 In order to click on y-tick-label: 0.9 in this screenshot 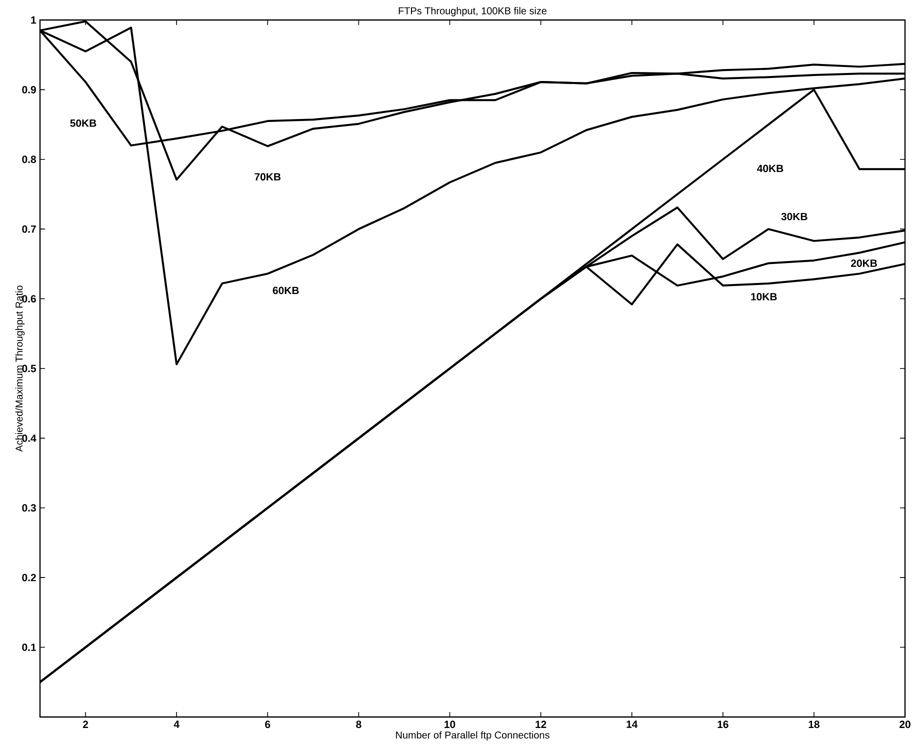, I will do `click(29, 90)`.